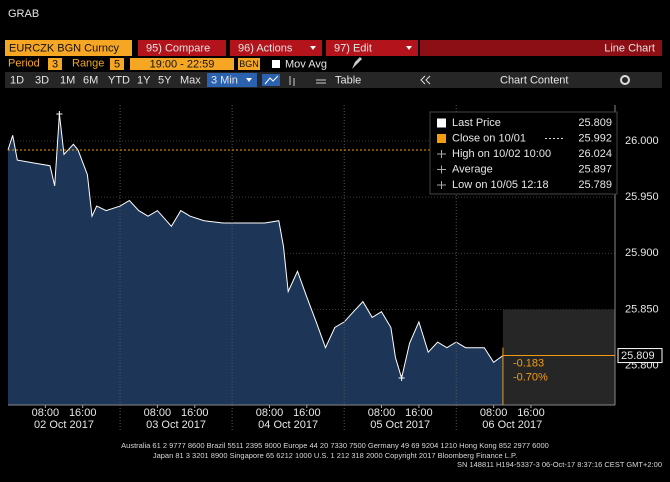  What do you see at coordinates (558, 357) in the screenshot?
I see `future-region` at bounding box center [558, 357].